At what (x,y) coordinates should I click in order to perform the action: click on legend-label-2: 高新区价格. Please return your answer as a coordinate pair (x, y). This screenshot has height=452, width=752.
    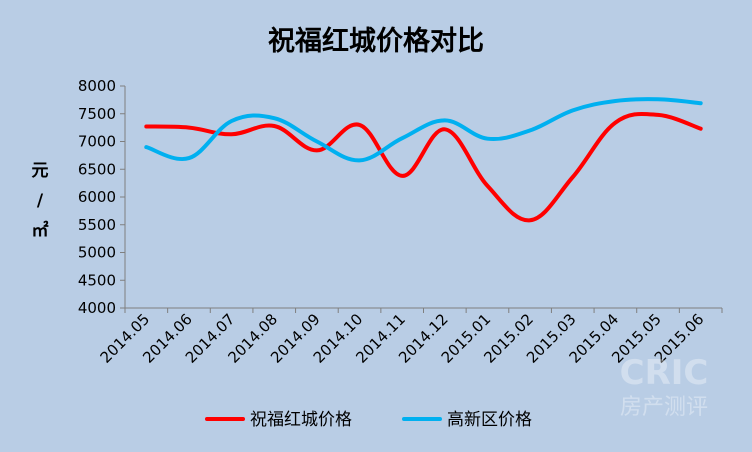
    Looking at the image, I should click on (489, 420).